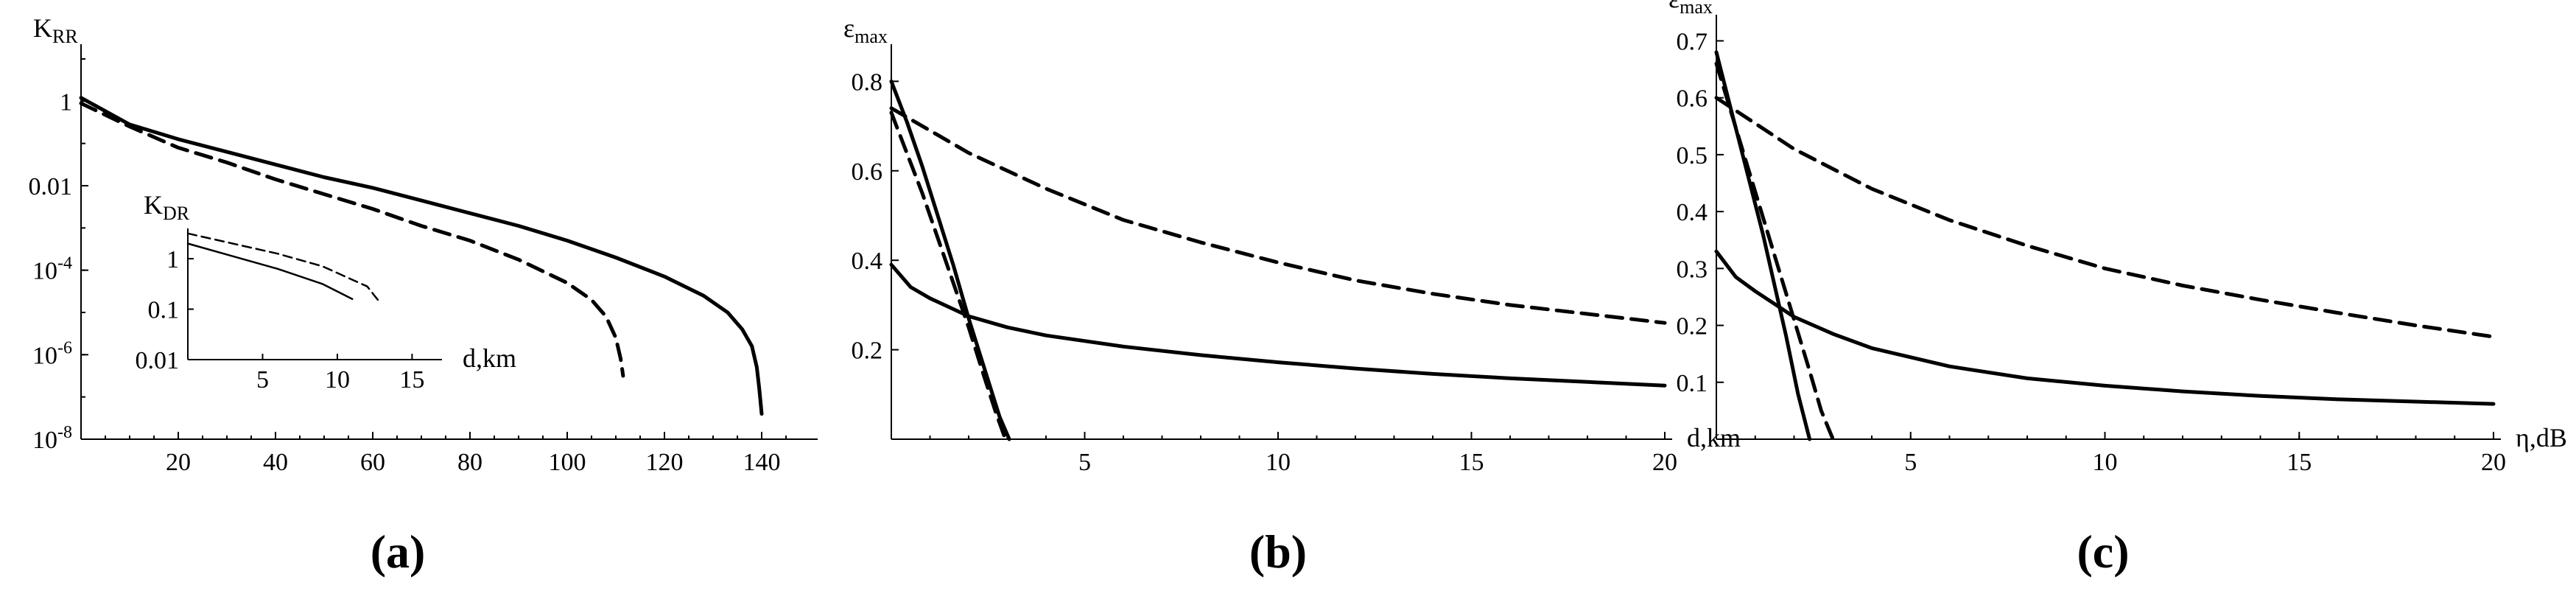 Image resolution: width=2576 pixels, height=591 pixels. I want to click on y-axis-label: KRR, so click(55, 30).